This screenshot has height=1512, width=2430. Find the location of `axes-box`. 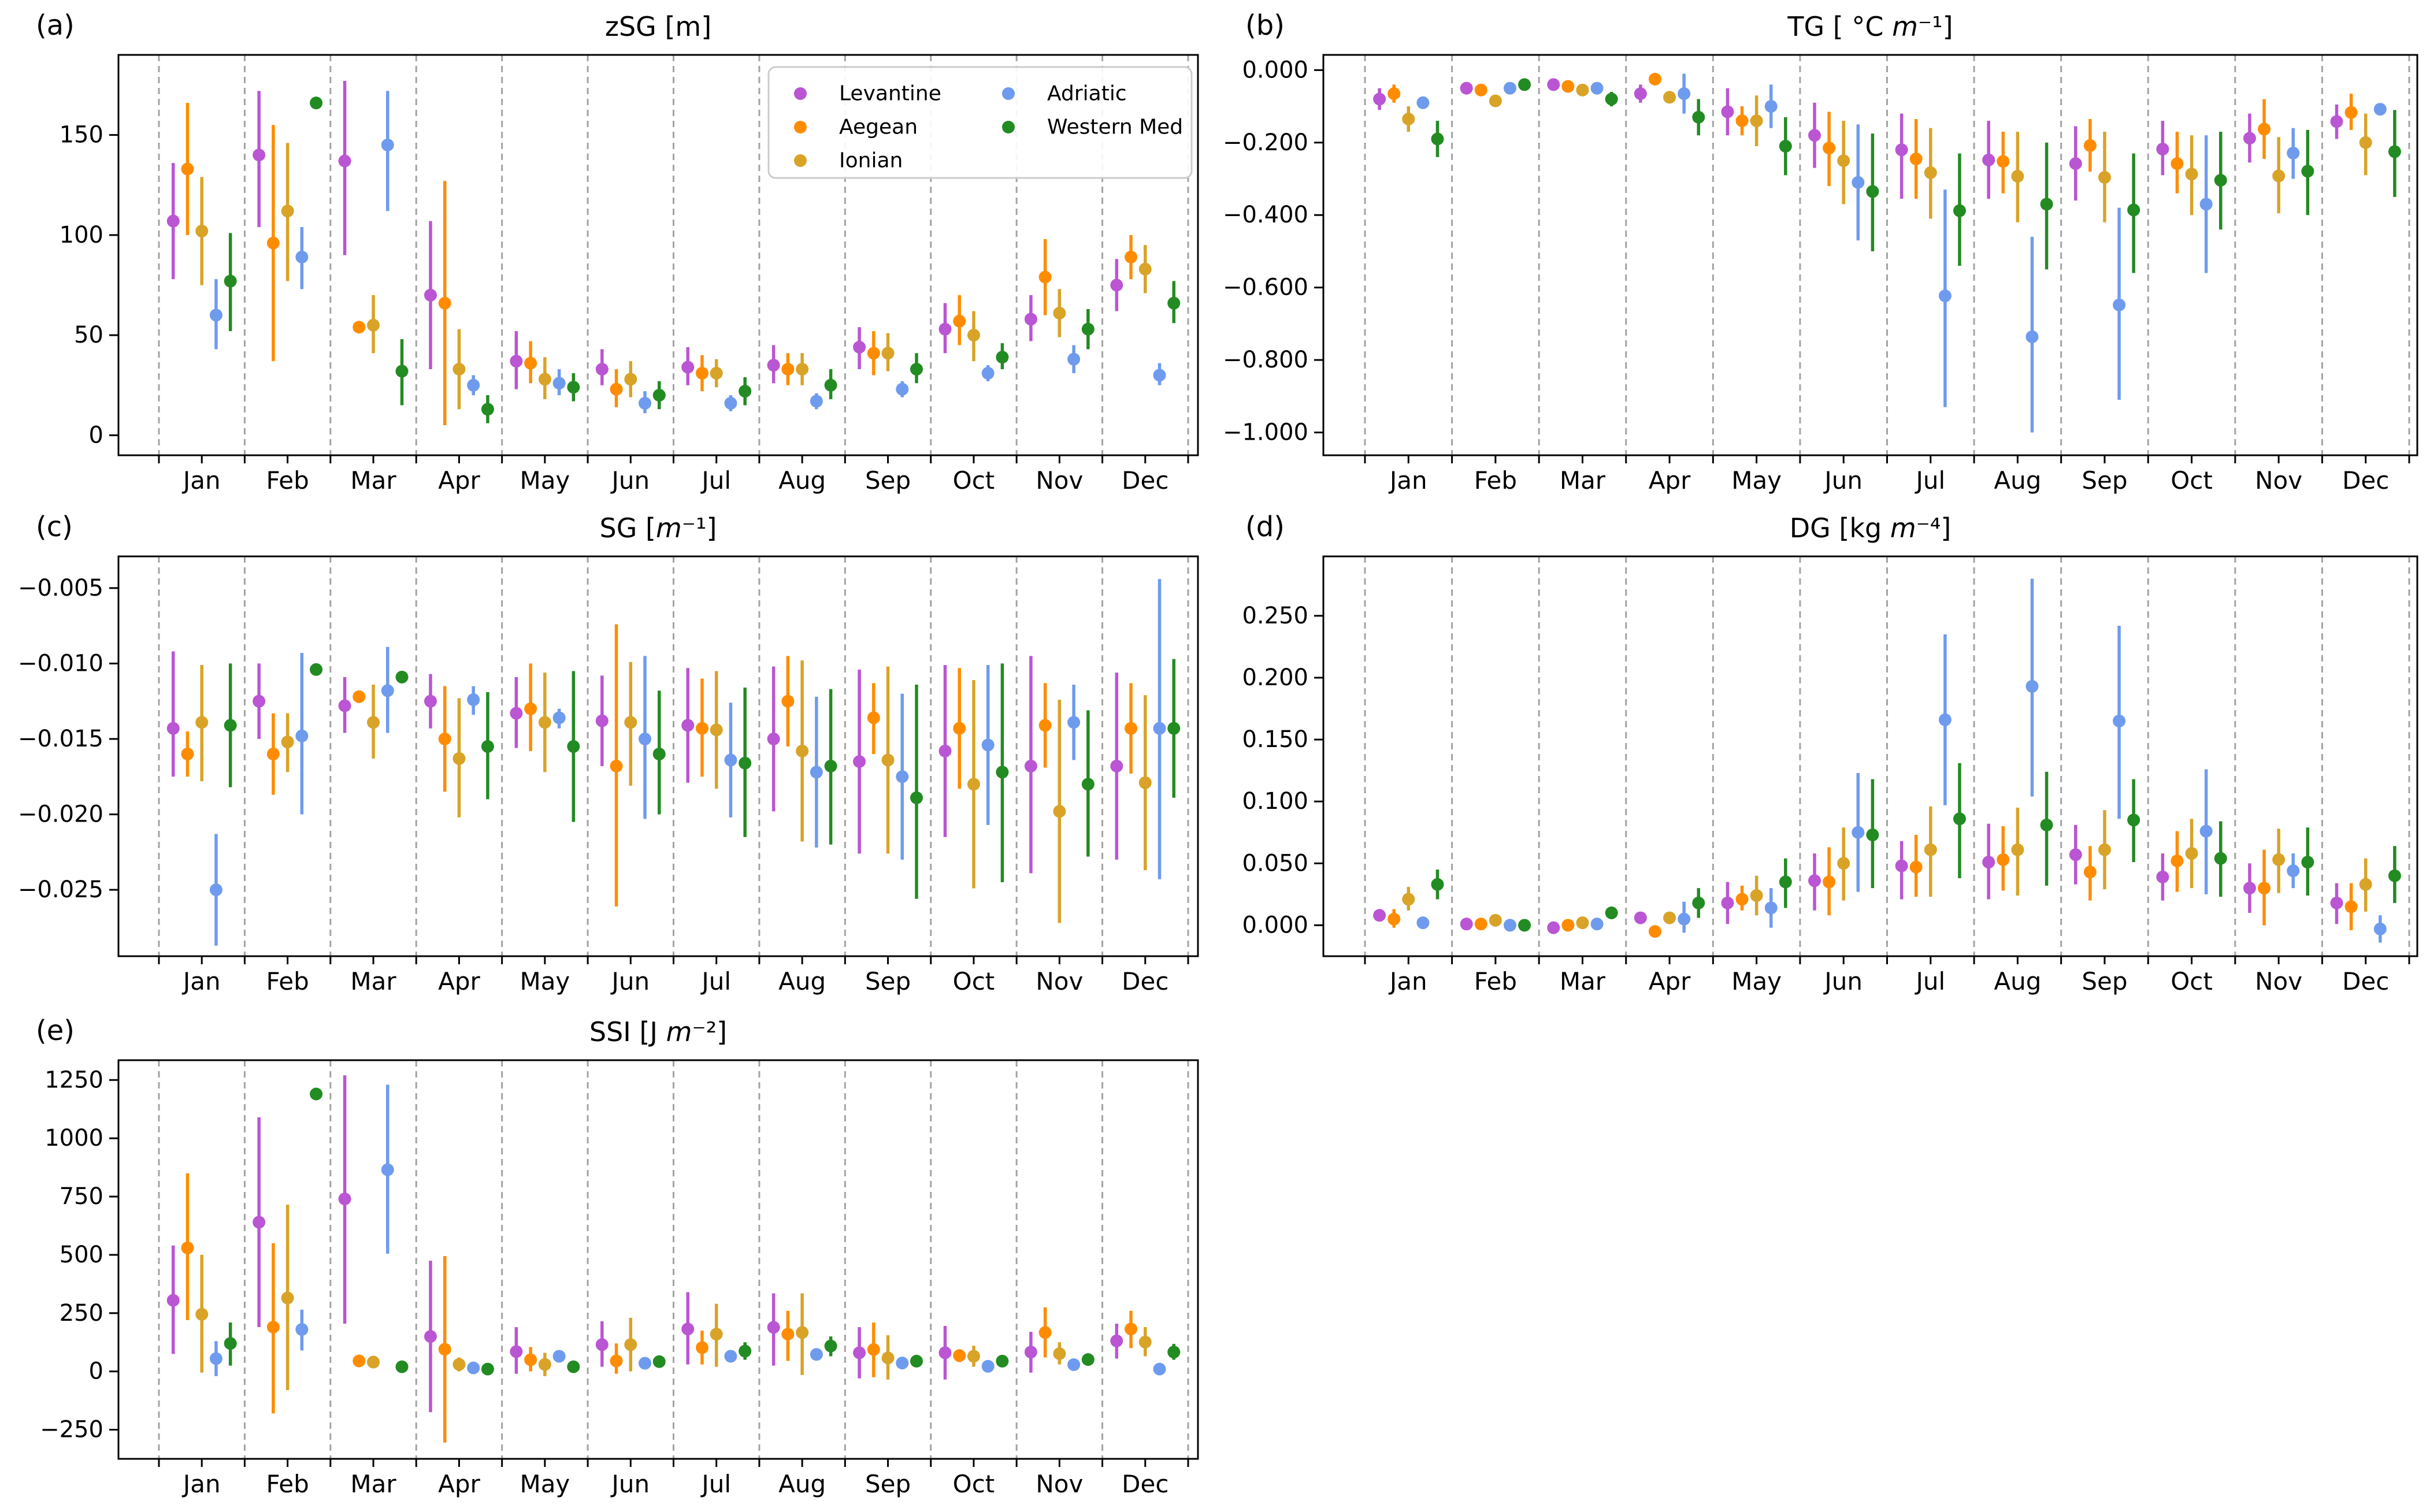

axes-box is located at coordinates (658, 756).